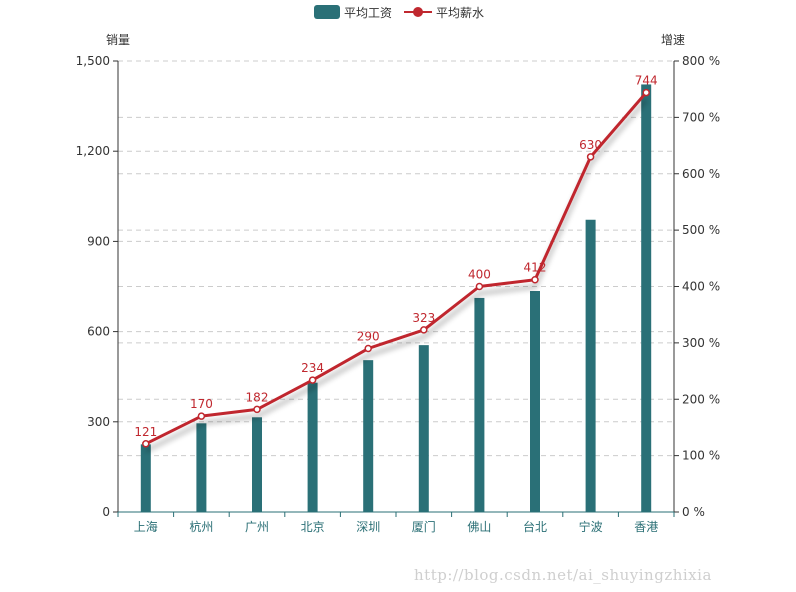 This screenshot has height=592, width=796. Describe the element at coordinates (257, 527) in the screenshot. I see `x-tick-label: 广州` at that location.